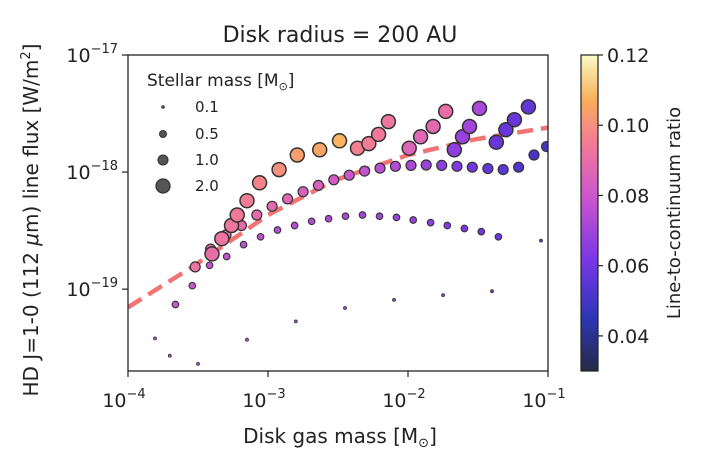 The width and height of the screenshot is (708, 472). What do you see at coordinates (257, 215) in the screenshot?
I see `point-mstar-1.0-4` at bounding box center [257, 215].